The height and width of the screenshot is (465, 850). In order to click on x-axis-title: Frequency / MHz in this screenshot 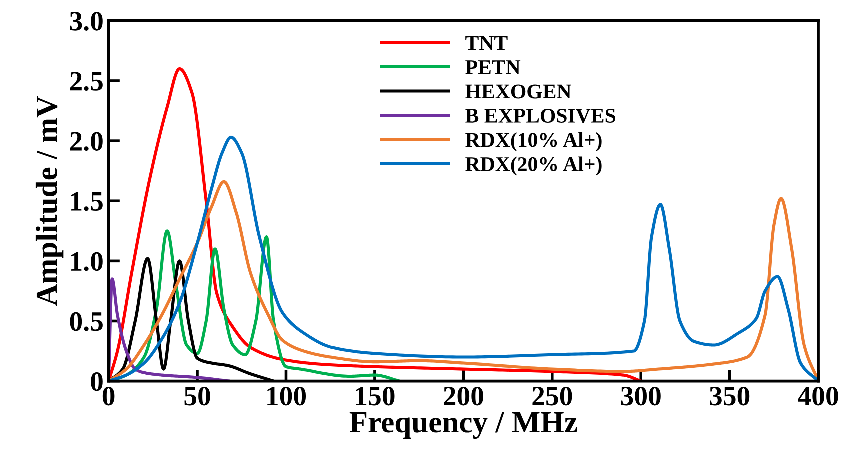, I will do `click(464, 426)`.